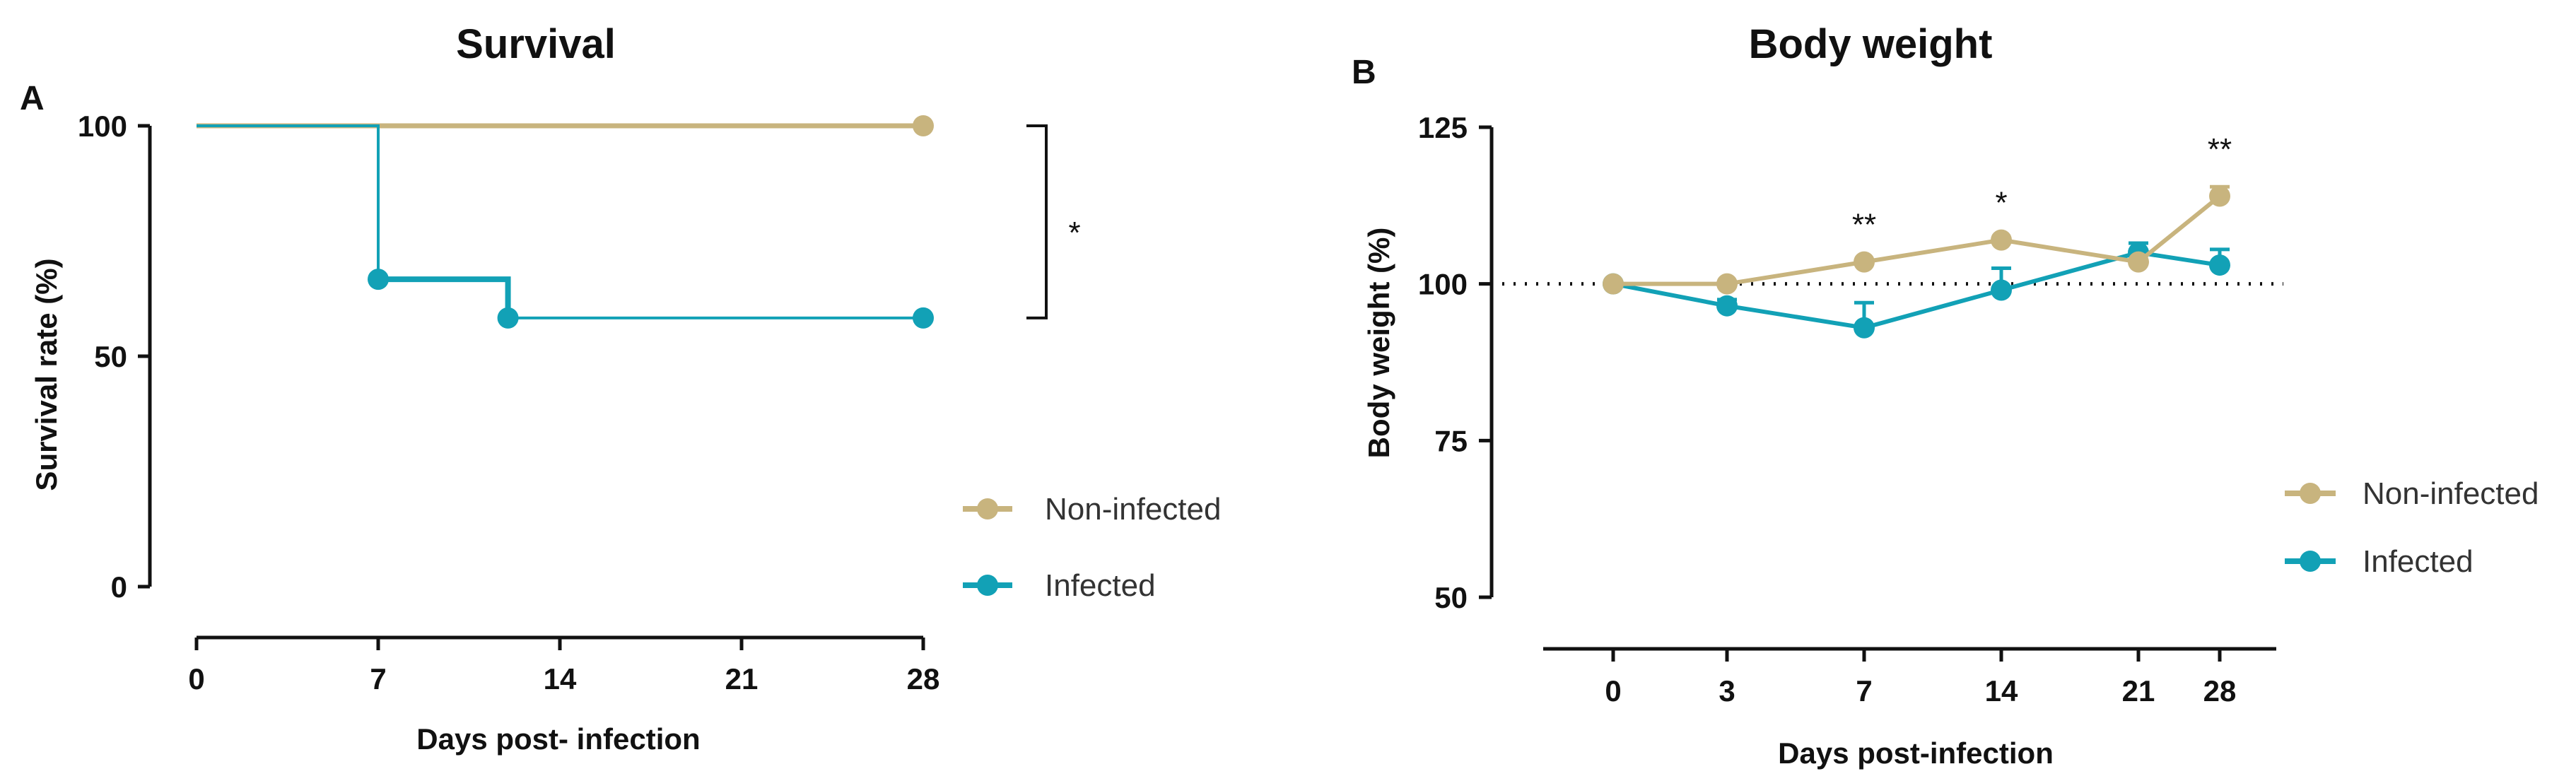 The image size is (2576, 781). What do you see at coordinates (1092, 547) in the screenshot?
I see `panel-a-legend: Non-infected Infected` at bounding box center [1092, 547].